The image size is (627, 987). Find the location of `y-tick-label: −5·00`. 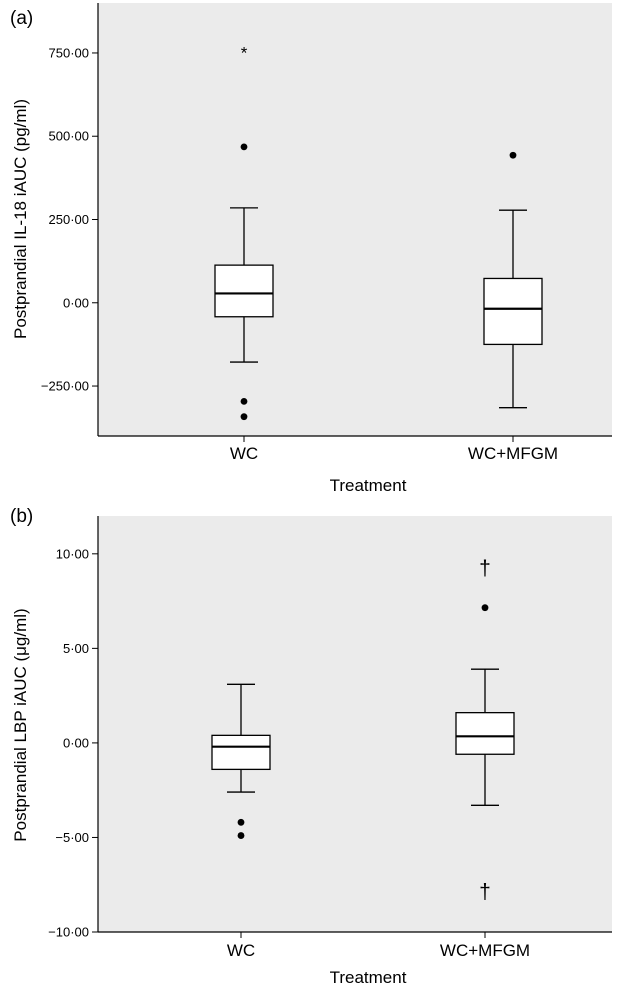

y-tick-label: −5·00 is located at coordinates (72, 837).